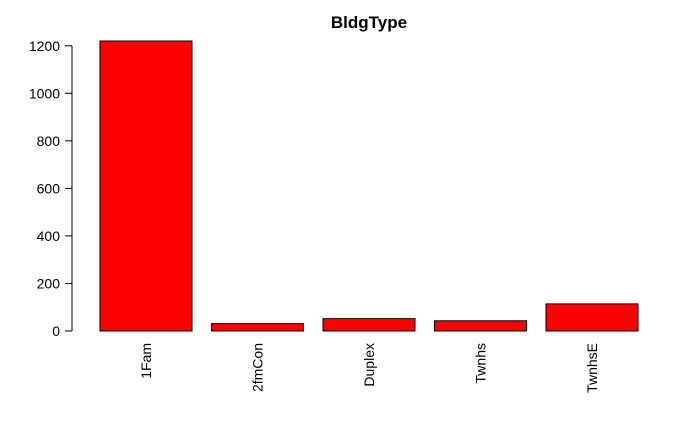  What do you see at coordinates (369, 365) in the screenshot?
I see `x-tick-label: Duplex` at bounding box center [369, 365].